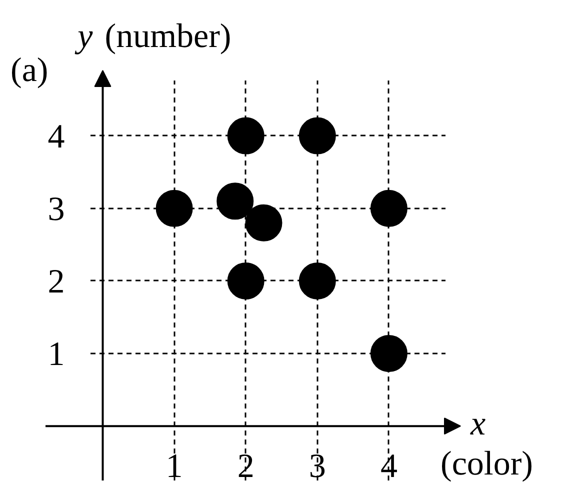  What do you see at coordinates (153, 36) in the screenshot?
I see `y-axis-title: y (number)` at bounding box center [153, 36].